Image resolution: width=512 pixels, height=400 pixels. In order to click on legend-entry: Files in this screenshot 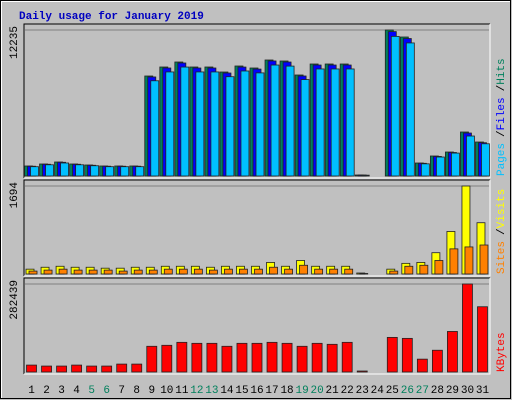, I will do `click(502, 113)`.